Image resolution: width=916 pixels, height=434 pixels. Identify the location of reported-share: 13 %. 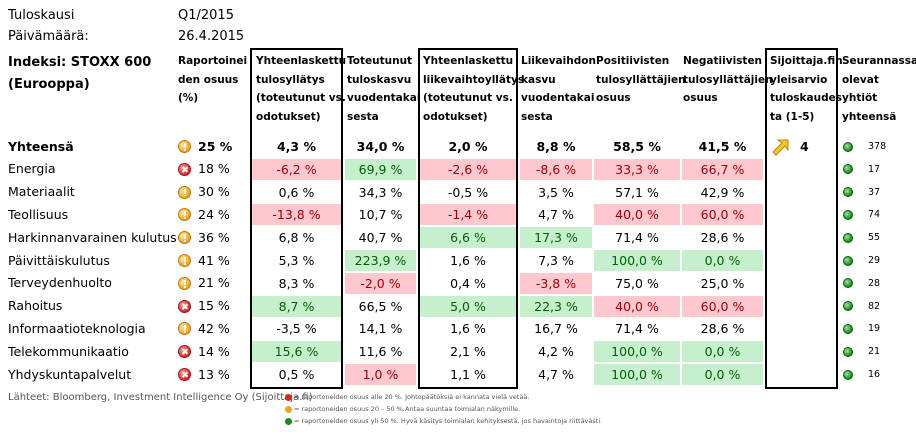
(214, 374).